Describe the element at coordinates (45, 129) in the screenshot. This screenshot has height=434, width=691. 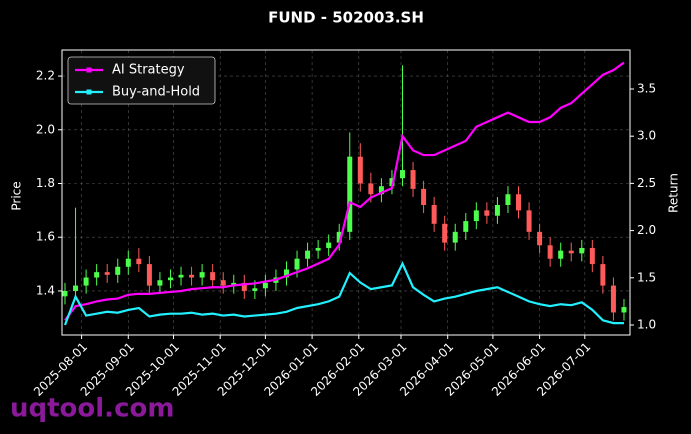
I see `y-tick-label: 2.0` at that location.